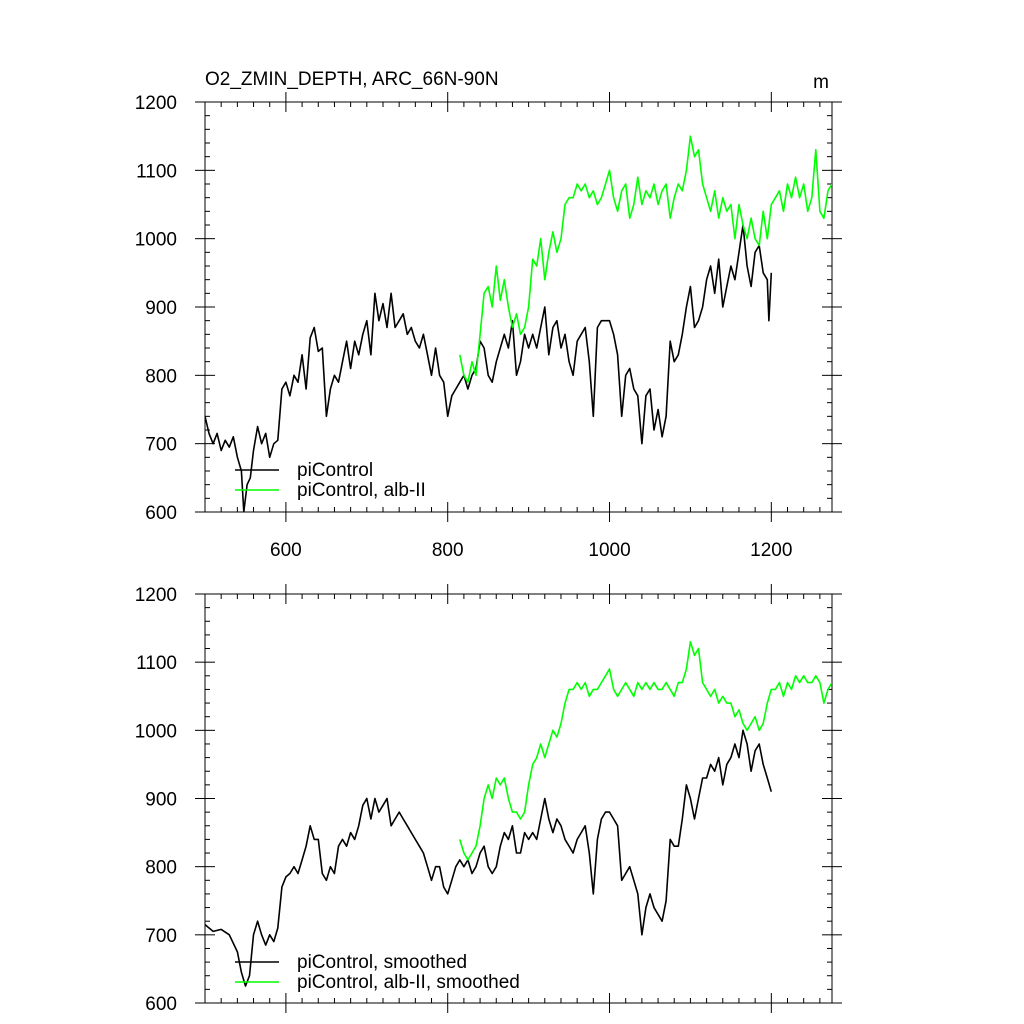 This screenshot has height=1024, width=1024. Describe the element at coordinates (771, 550) in the screenshot. I see `x-tick-label: 1200` at that location.